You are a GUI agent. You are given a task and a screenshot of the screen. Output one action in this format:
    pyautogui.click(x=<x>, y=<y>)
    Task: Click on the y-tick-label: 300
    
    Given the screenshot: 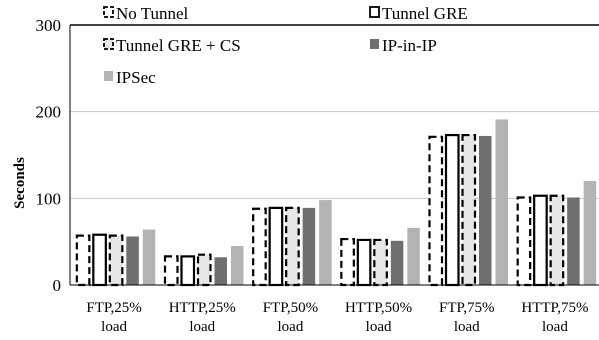 What is the action you would take?
    pyautogui.click(x=49, y=25)
    